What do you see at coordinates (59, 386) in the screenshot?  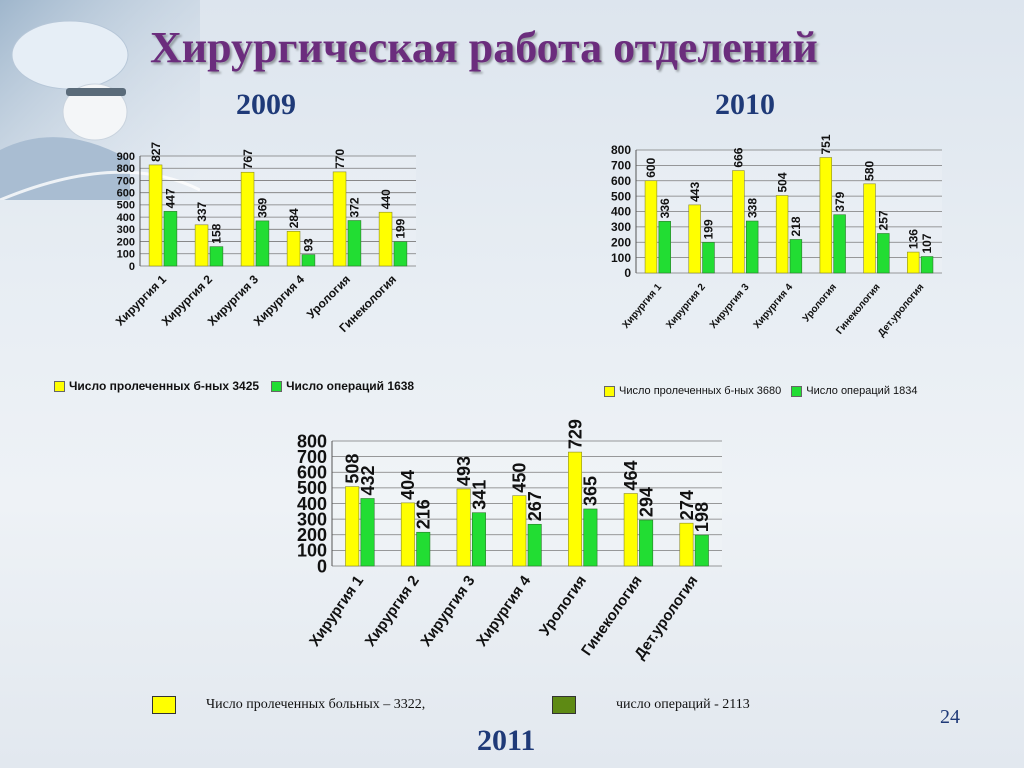 I see `legend-swatch-patients` at bounding box center [59, 386].